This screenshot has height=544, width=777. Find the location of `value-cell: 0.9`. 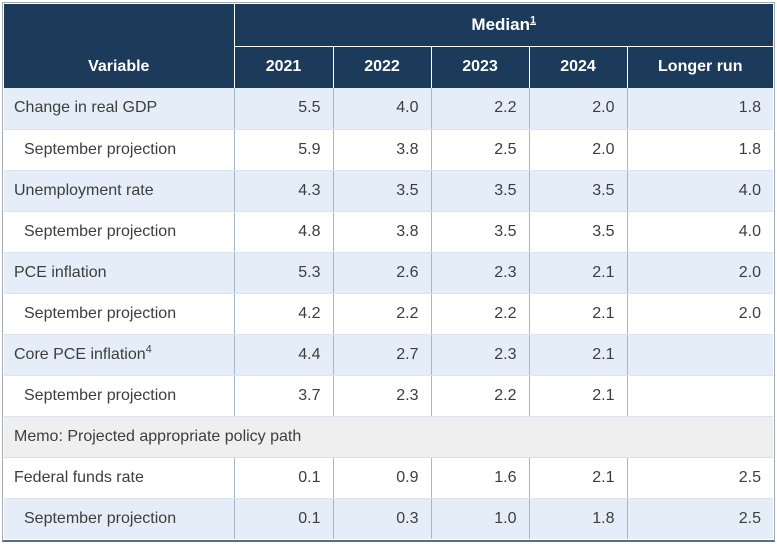

value-cell: 0.9 is located at coordinates (381, 478).